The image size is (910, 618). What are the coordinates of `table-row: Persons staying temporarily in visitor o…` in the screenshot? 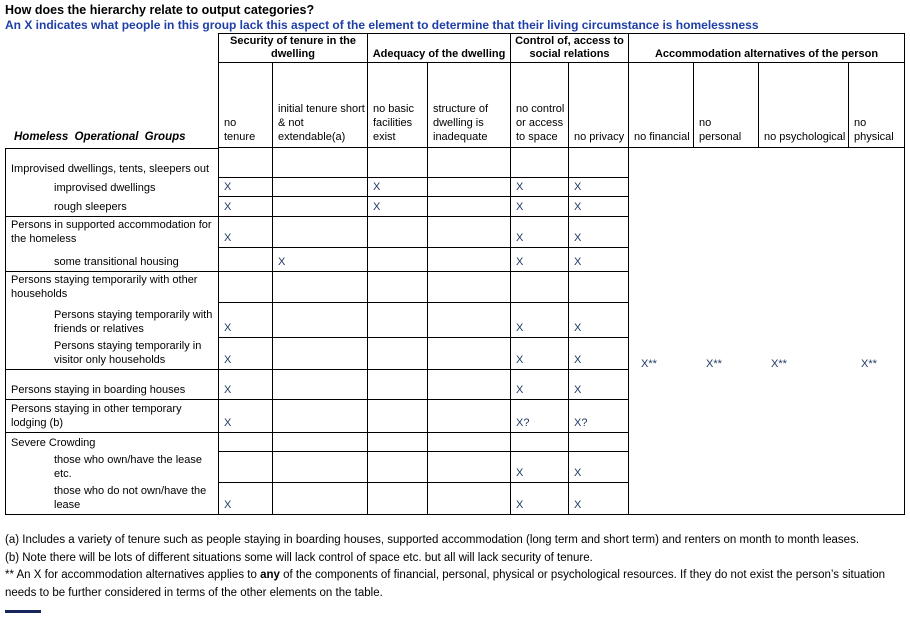 It's located at (316, 354).